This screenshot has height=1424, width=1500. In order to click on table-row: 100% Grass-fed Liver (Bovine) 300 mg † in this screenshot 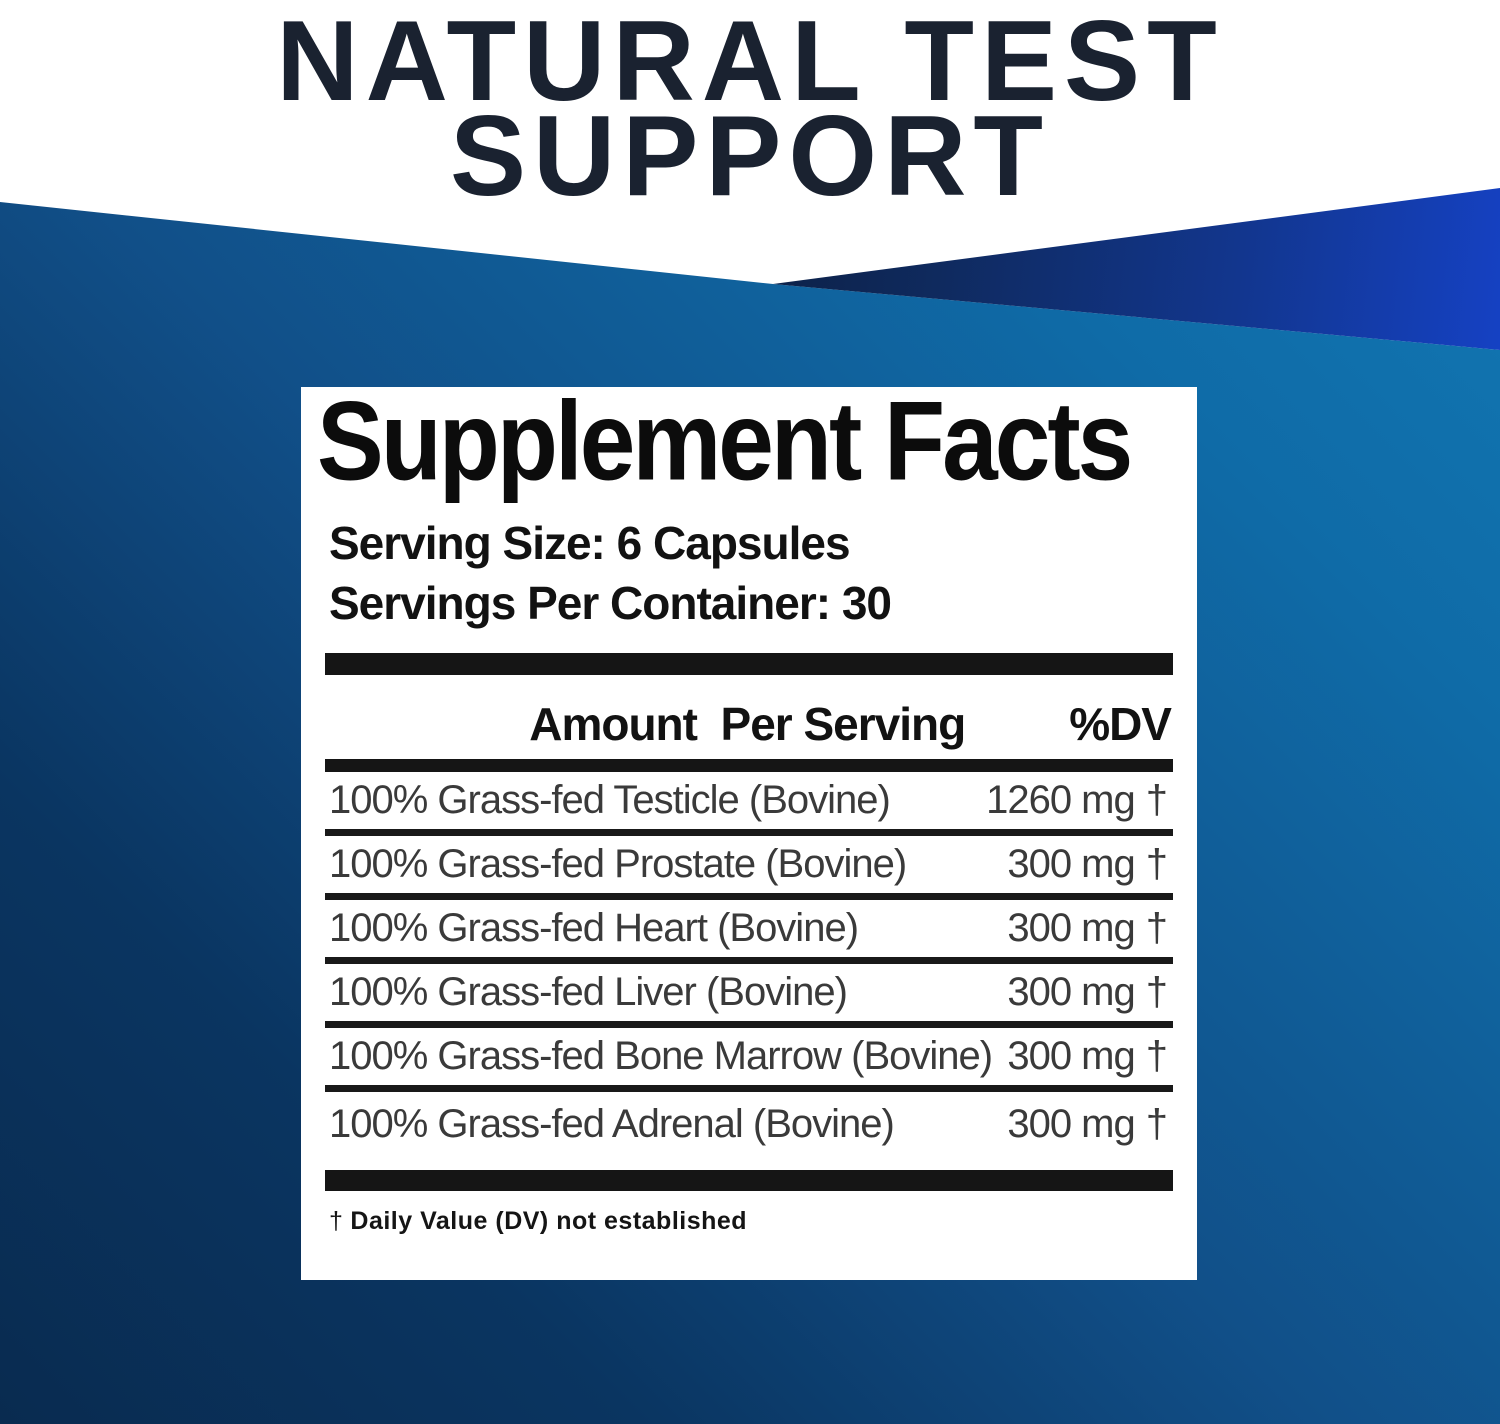, I will do `click(749, 996)`.